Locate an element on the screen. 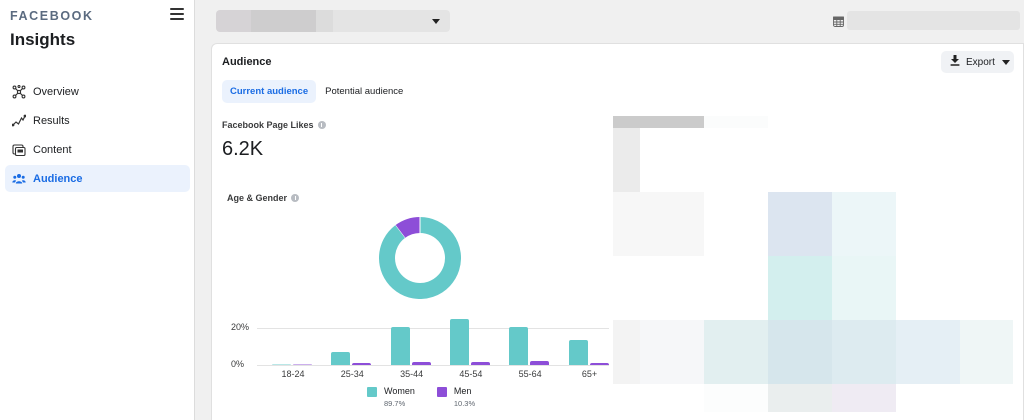 This screenshot has width=1024, height=420. export-label: Export is located at coordinates (980, 62).